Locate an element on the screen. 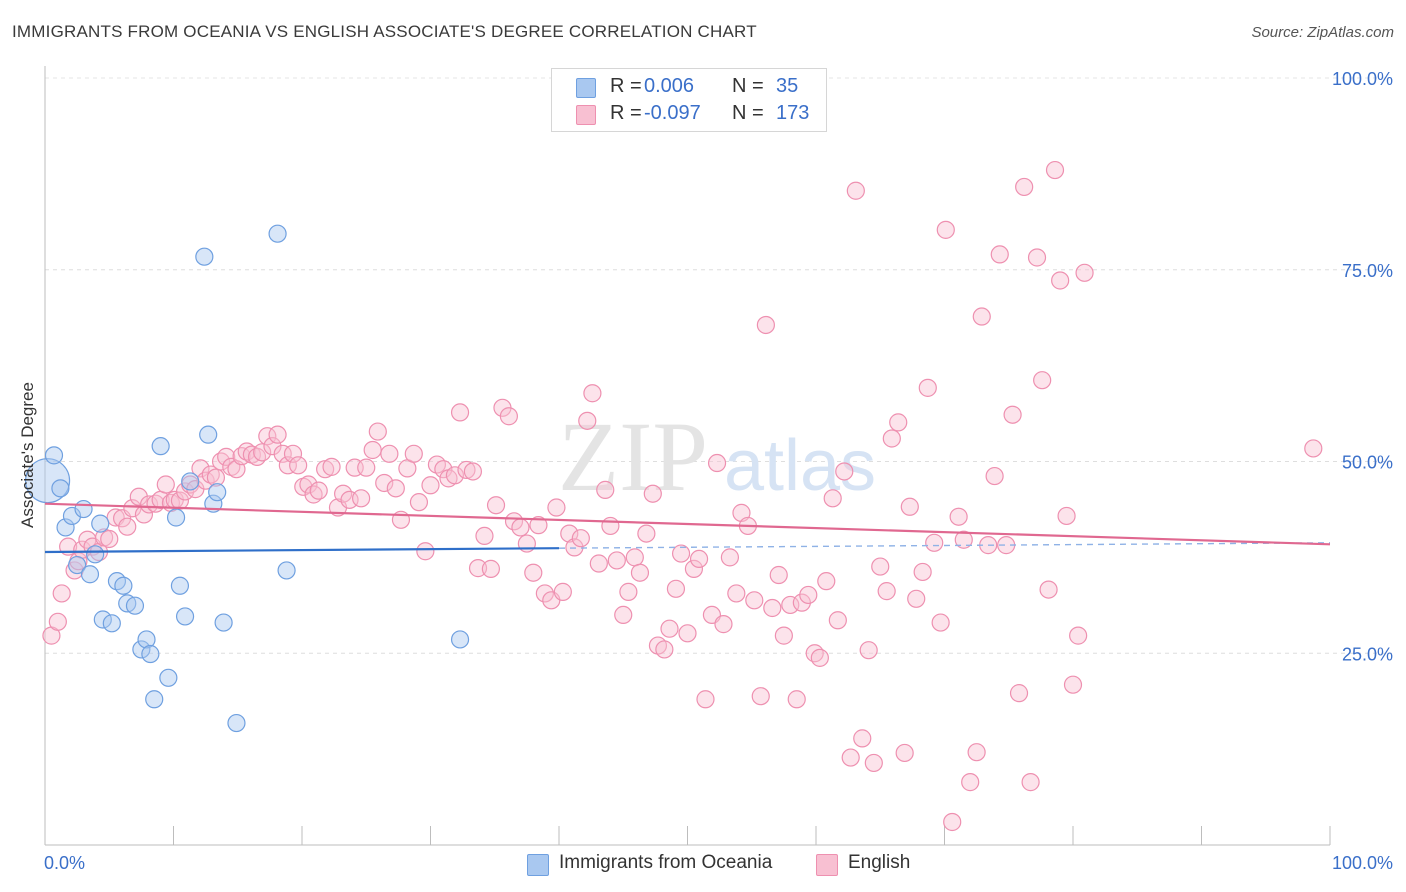 The width and height of the screenshot is (1406, 892). trend-line-english is located at coordinates (687, 524).